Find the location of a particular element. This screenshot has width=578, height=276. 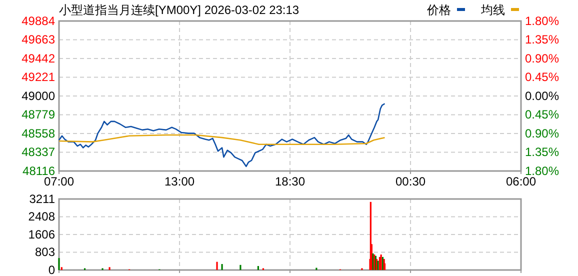

y-tick-label: 49000 is located at coordinates (39, 95).